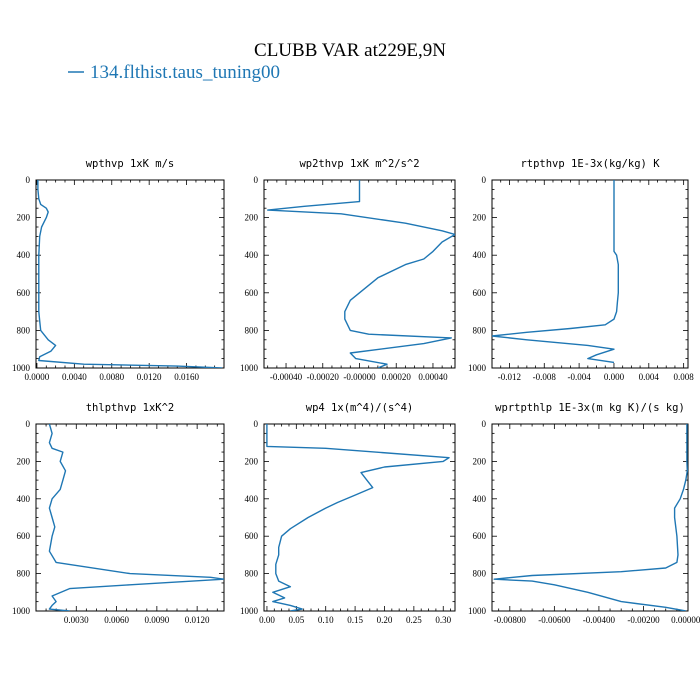  What do you see at coordinates (599, 620) in the screenshot?
I see `x-tick-label: -0.00400` at bounding box center [599, 620].